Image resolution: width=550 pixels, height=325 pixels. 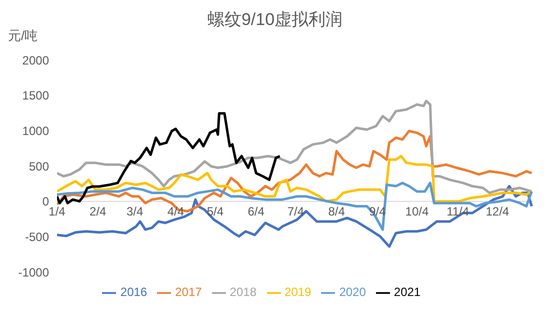 I want to click on x-tick-label: 1/4, so click(x=57, y=211).